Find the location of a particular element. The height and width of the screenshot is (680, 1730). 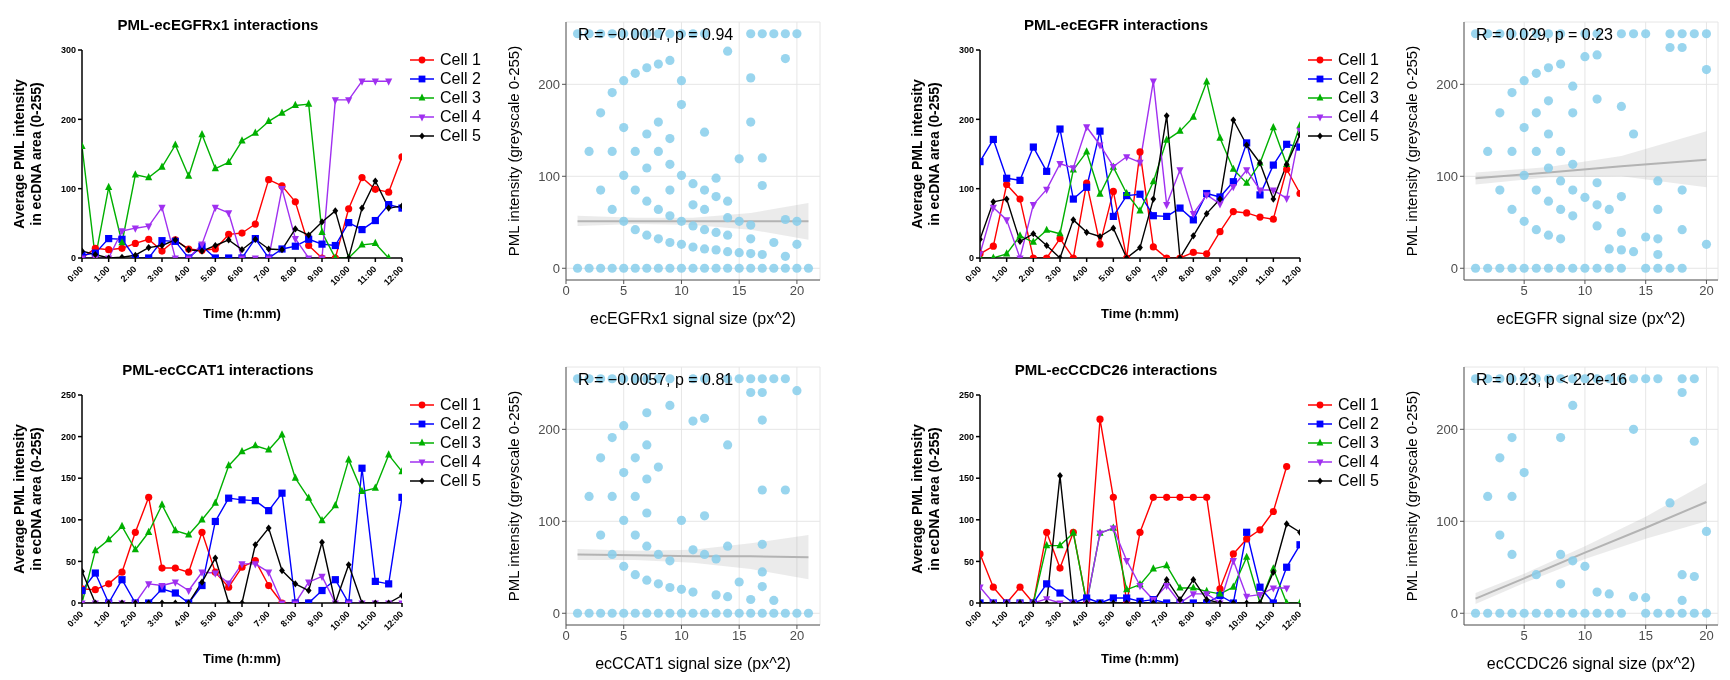

annotation: R = −0.0017, p = 0.94 is located at coordinates (656, 35).